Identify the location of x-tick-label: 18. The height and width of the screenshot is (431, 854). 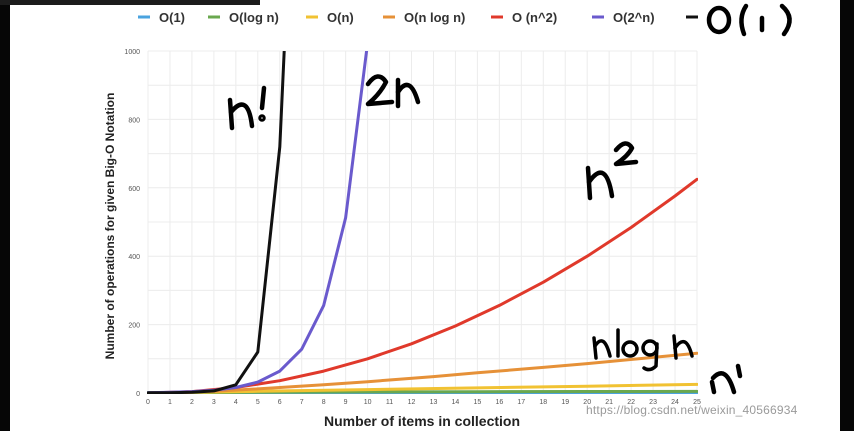
(543, 402).